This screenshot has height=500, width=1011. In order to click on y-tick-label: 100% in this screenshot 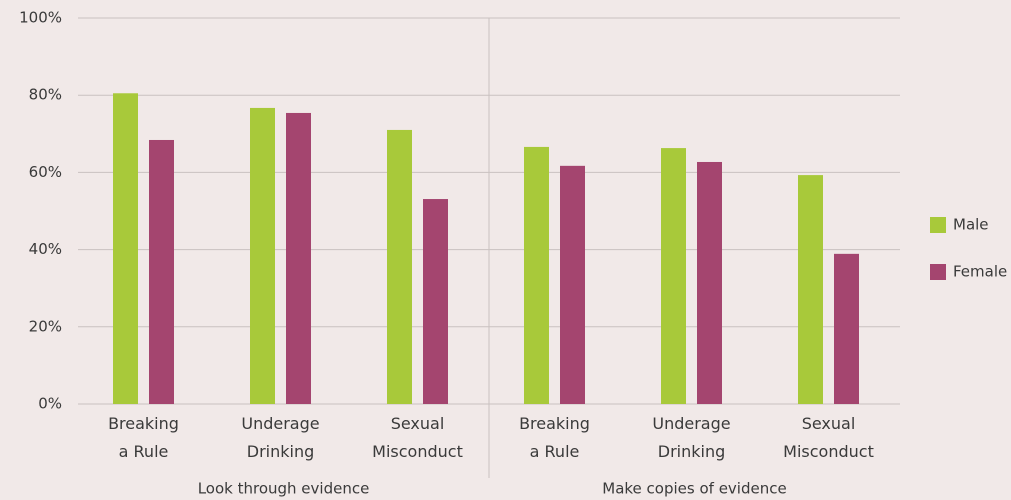, I will do `click(40, 18)`.